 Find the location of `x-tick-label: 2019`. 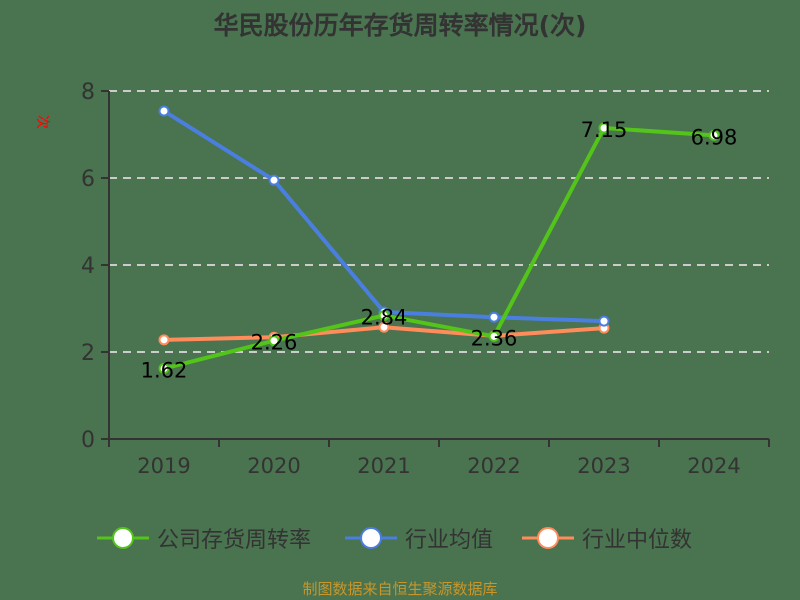

x-tick-label: 2019 is located at coordinates (163, 466).